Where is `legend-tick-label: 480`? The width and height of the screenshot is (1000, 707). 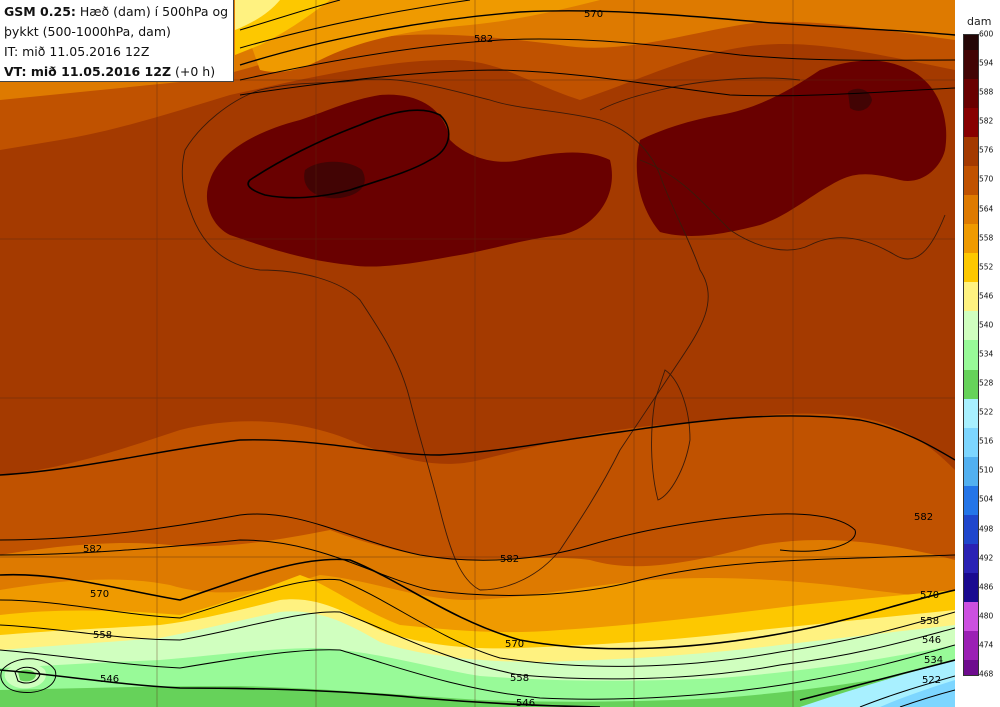
legend-tick-label: 480 is located at coordinates (986, 616).